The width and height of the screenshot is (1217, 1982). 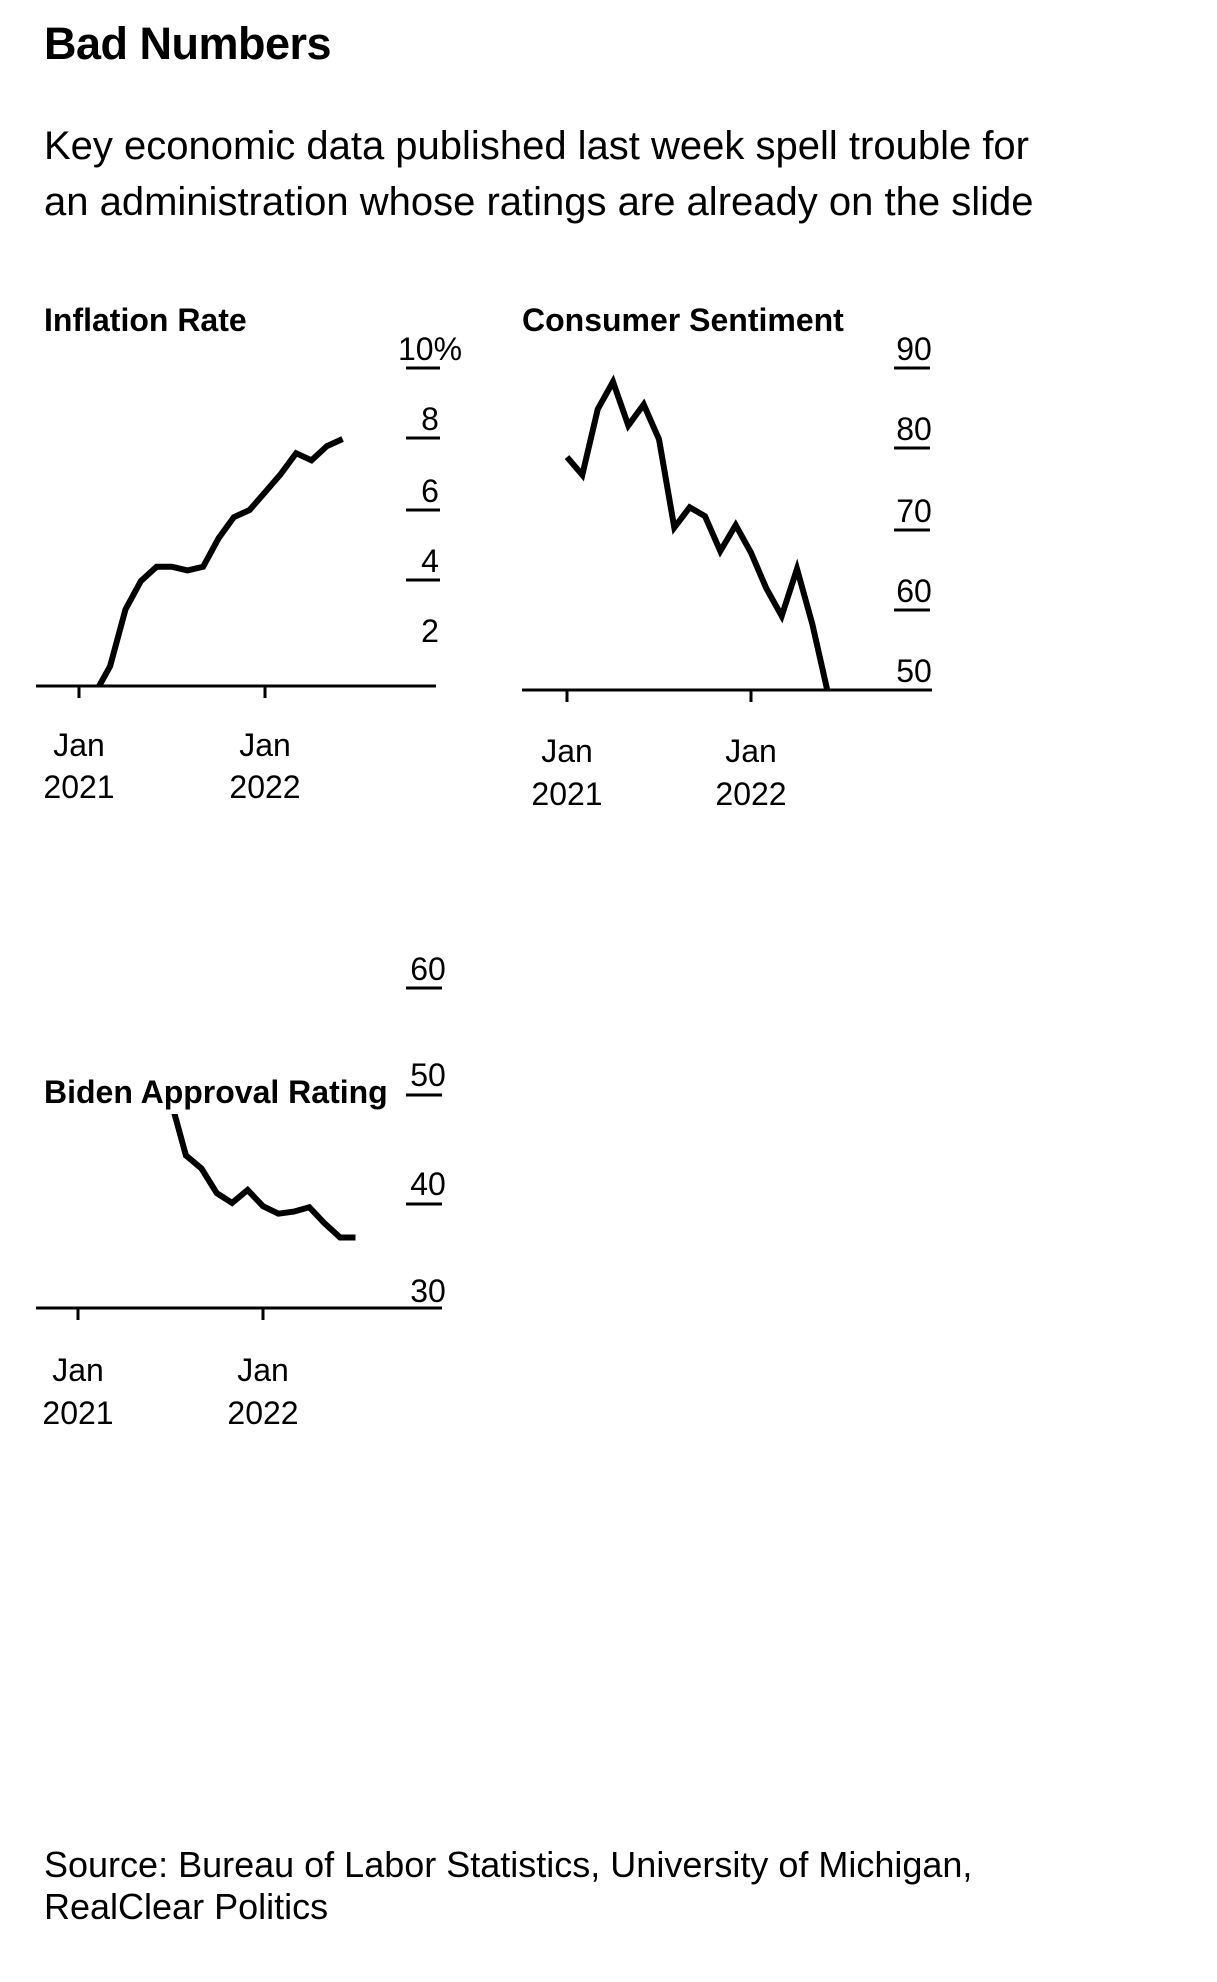 What do you see at coordinates (697, 532) in the screenshot?
I see `sentiment-series-line` at bounding box center [697, 532].